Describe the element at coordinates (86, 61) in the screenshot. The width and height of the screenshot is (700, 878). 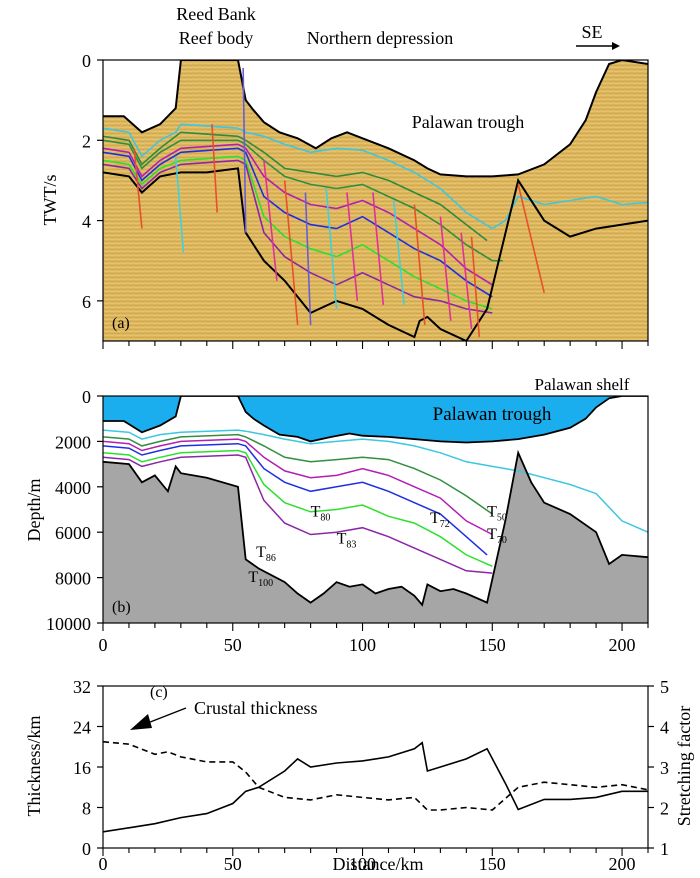
I see `y-tick-label-a: 0` at that location.